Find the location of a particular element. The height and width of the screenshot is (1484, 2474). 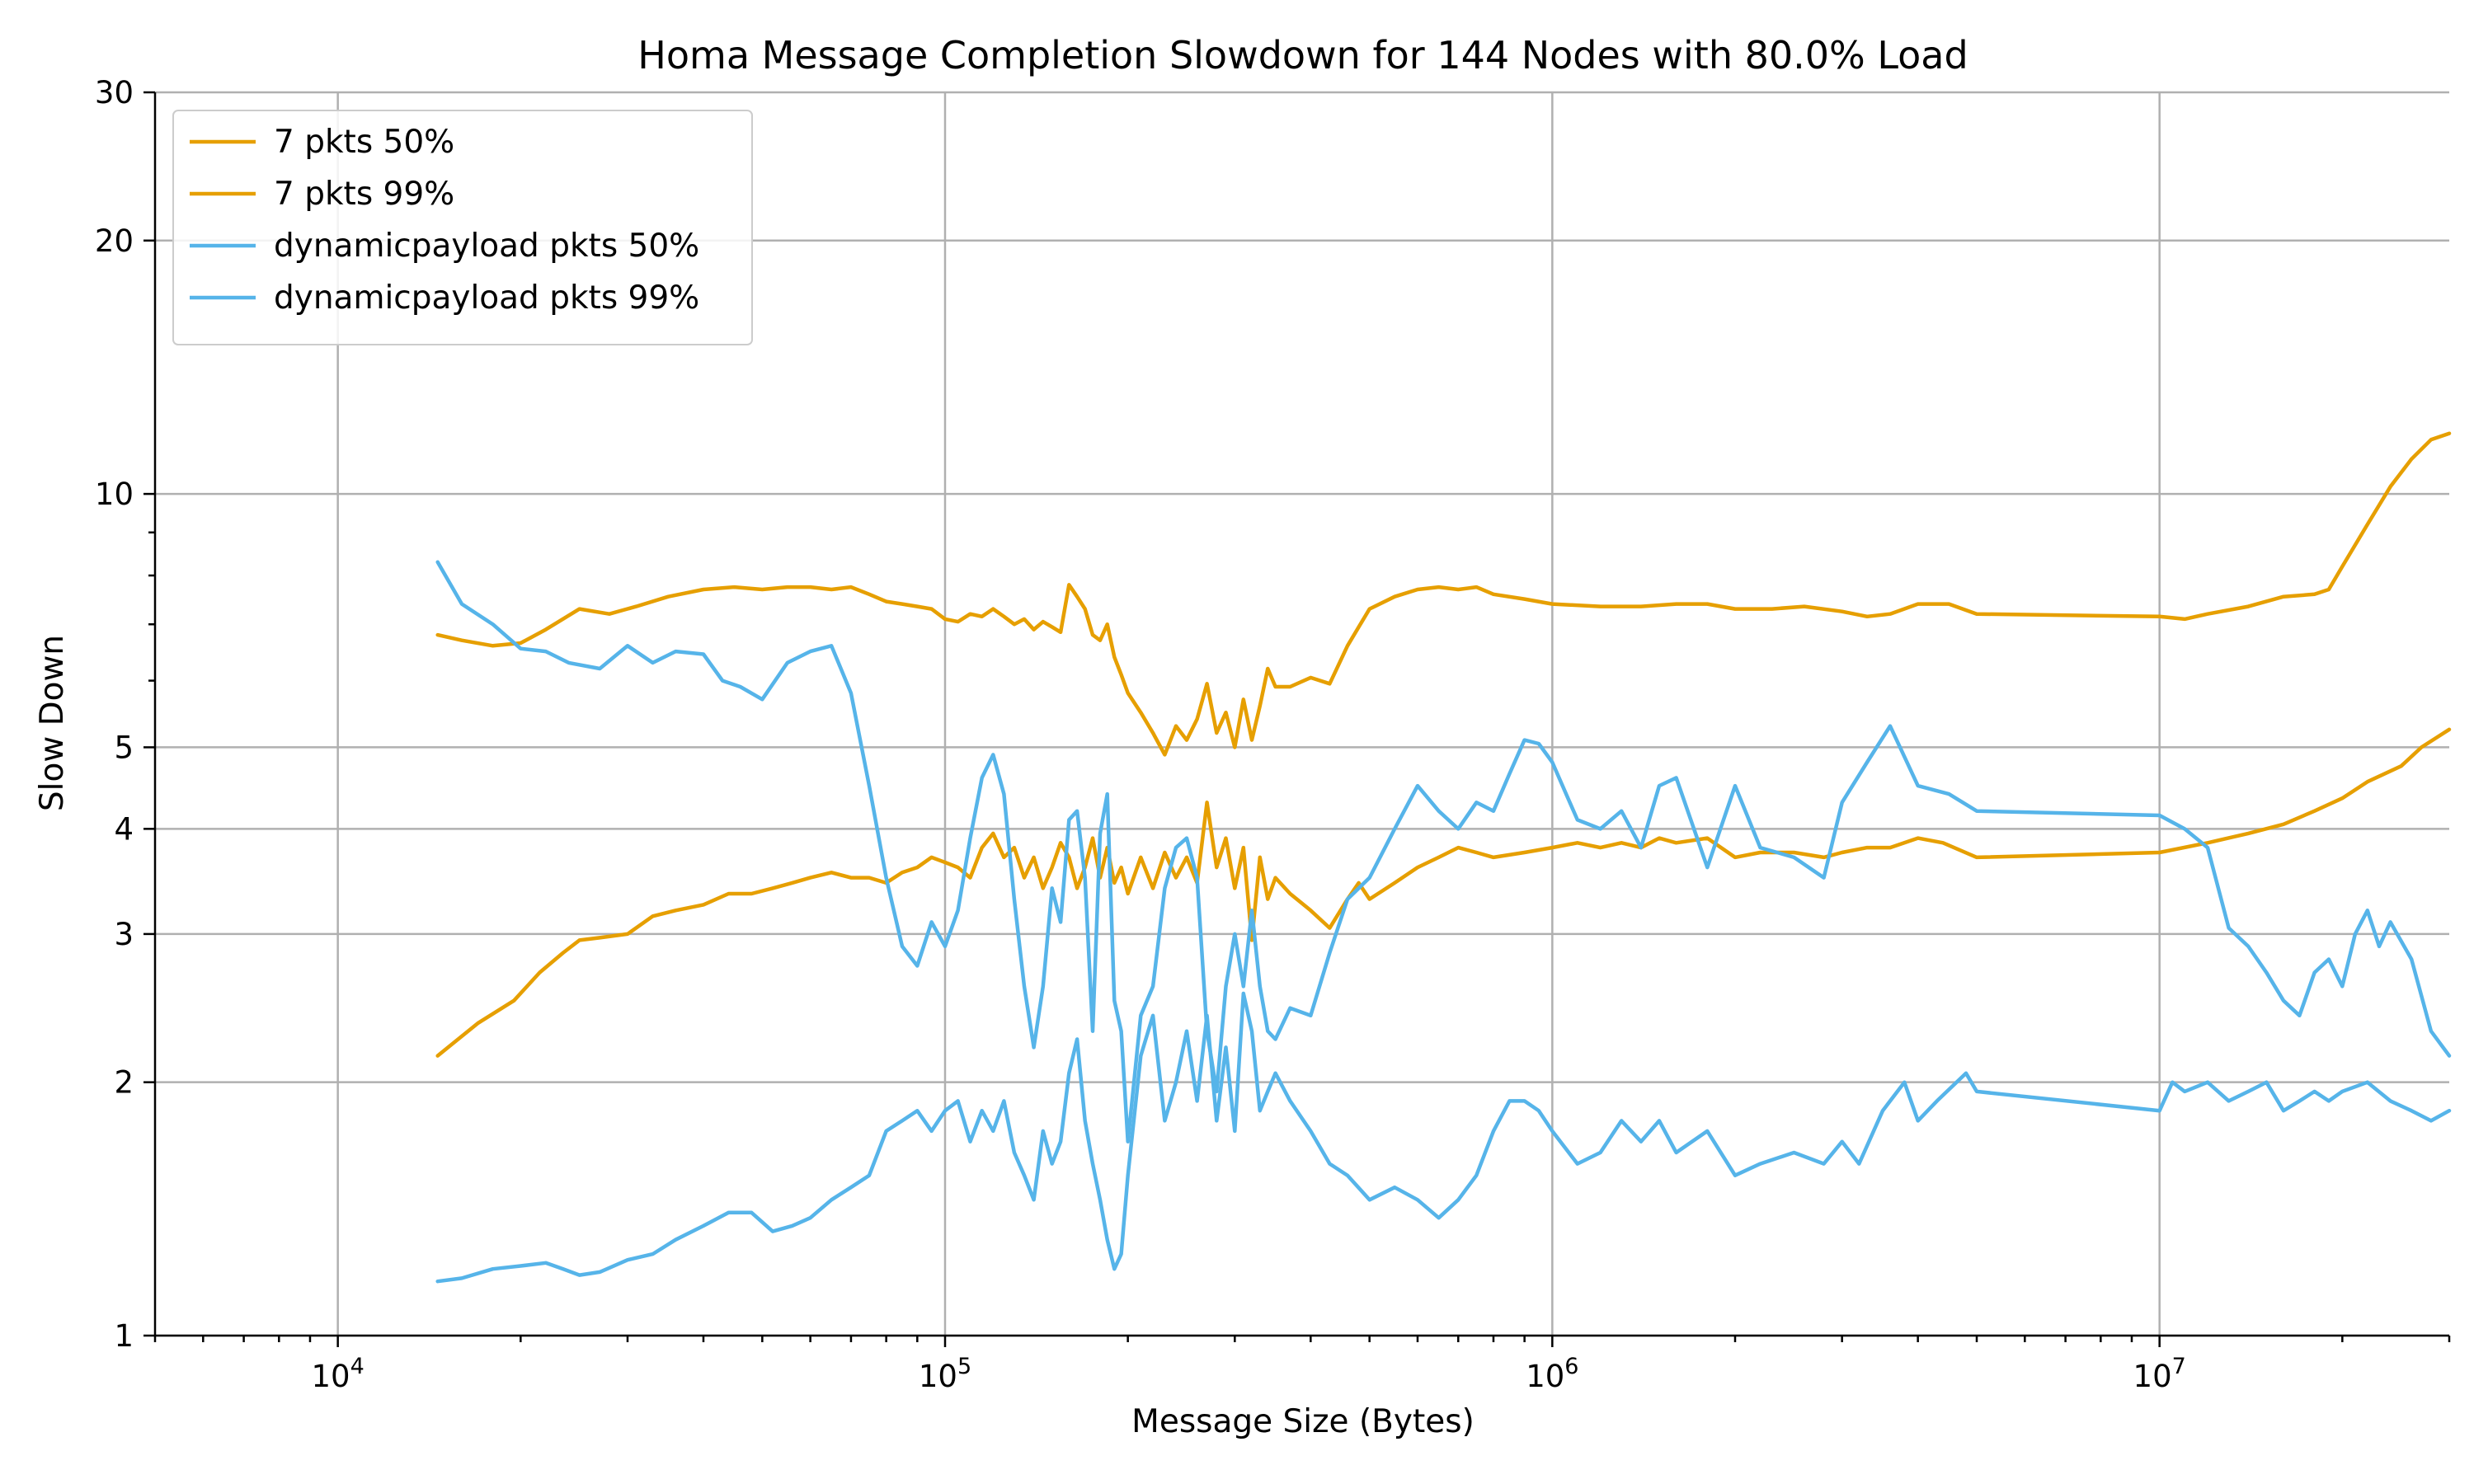

y-axis-label: Slow Down is located at coordinates (52, 723).